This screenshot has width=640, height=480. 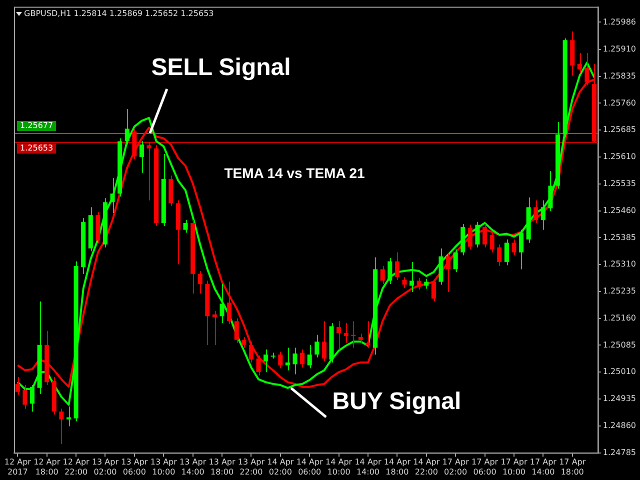 I want to click on x-tick-label: 14 Apr 22:00, so click(x=426, y=467).